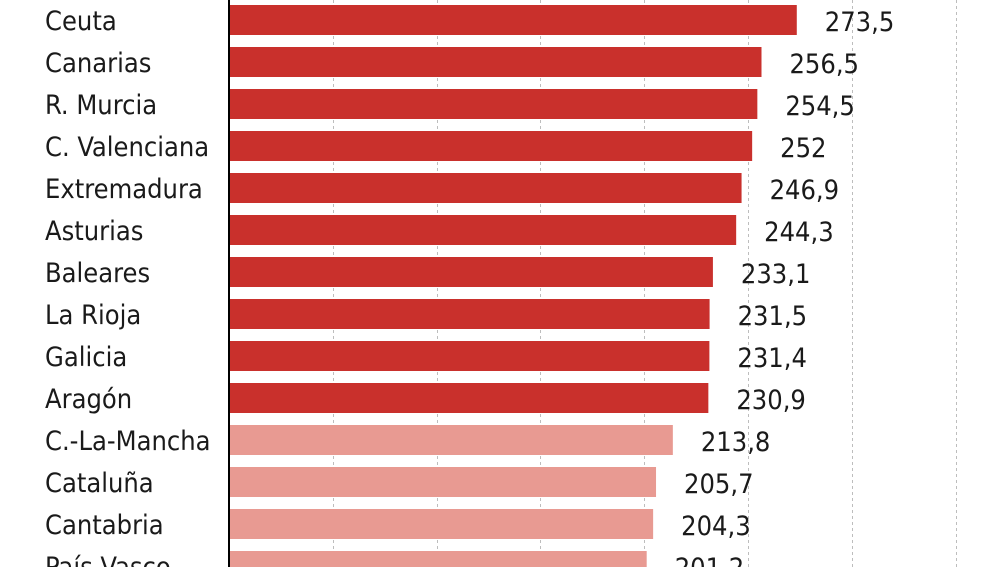 This screenshot has height=567, width=1008. I want to click on value-label: 204,3, so click(716, 526).